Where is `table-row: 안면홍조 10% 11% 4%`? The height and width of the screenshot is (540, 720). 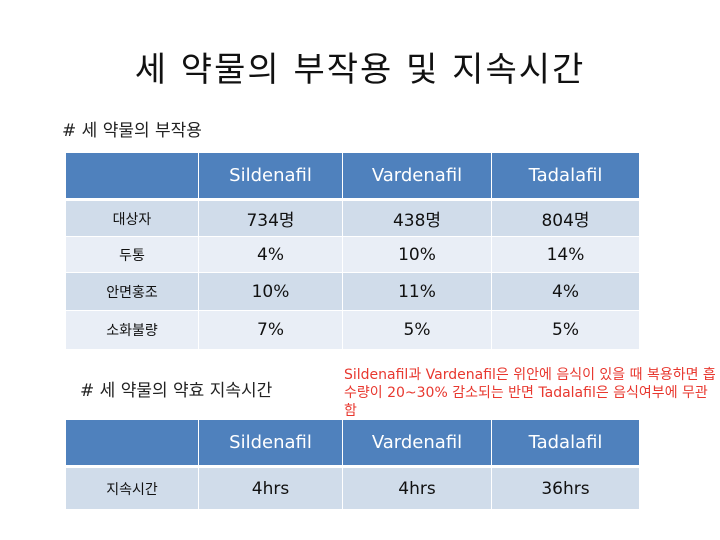 table-row: 안면홍조 10% 11% 4% is located at coordinates (352, 292).